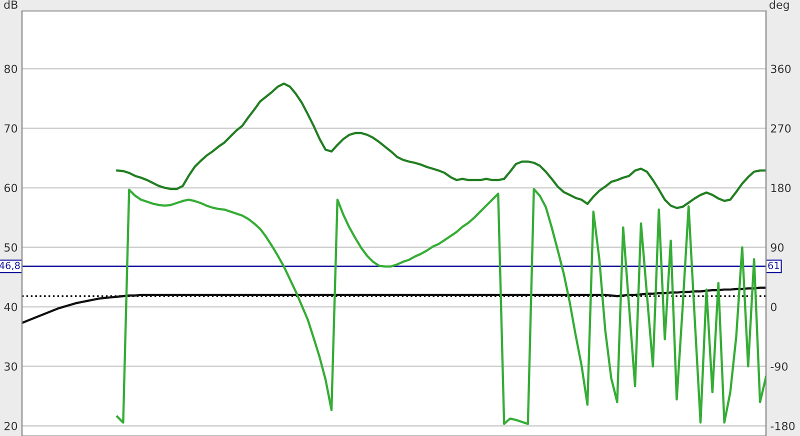  I want to click on y2-tick-label: 270, so click(780, 128).